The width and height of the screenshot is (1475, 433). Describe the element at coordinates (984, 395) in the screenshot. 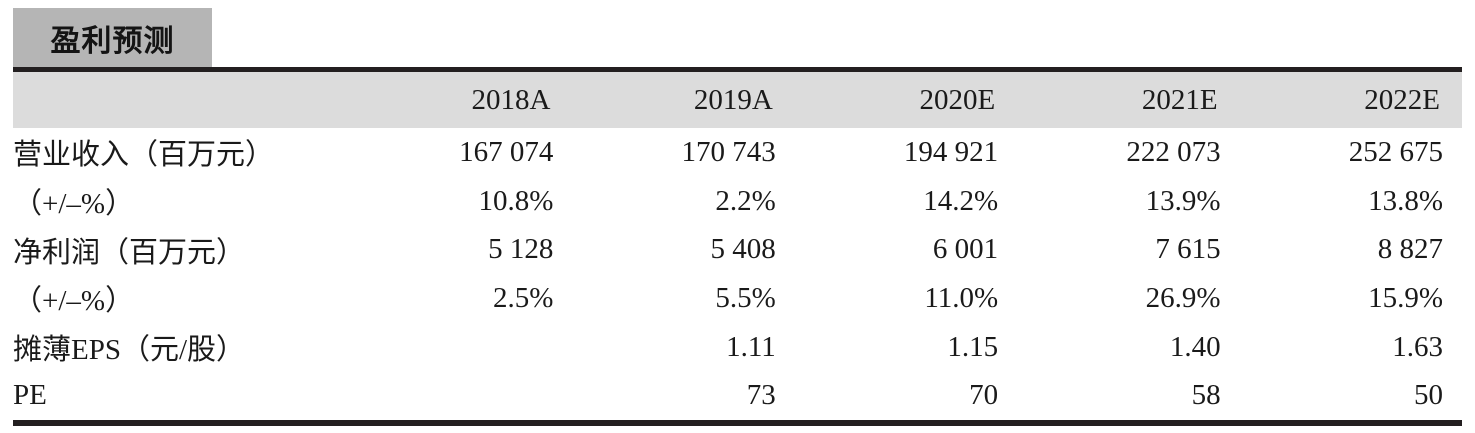

I see `cell-value: 70` at that location.